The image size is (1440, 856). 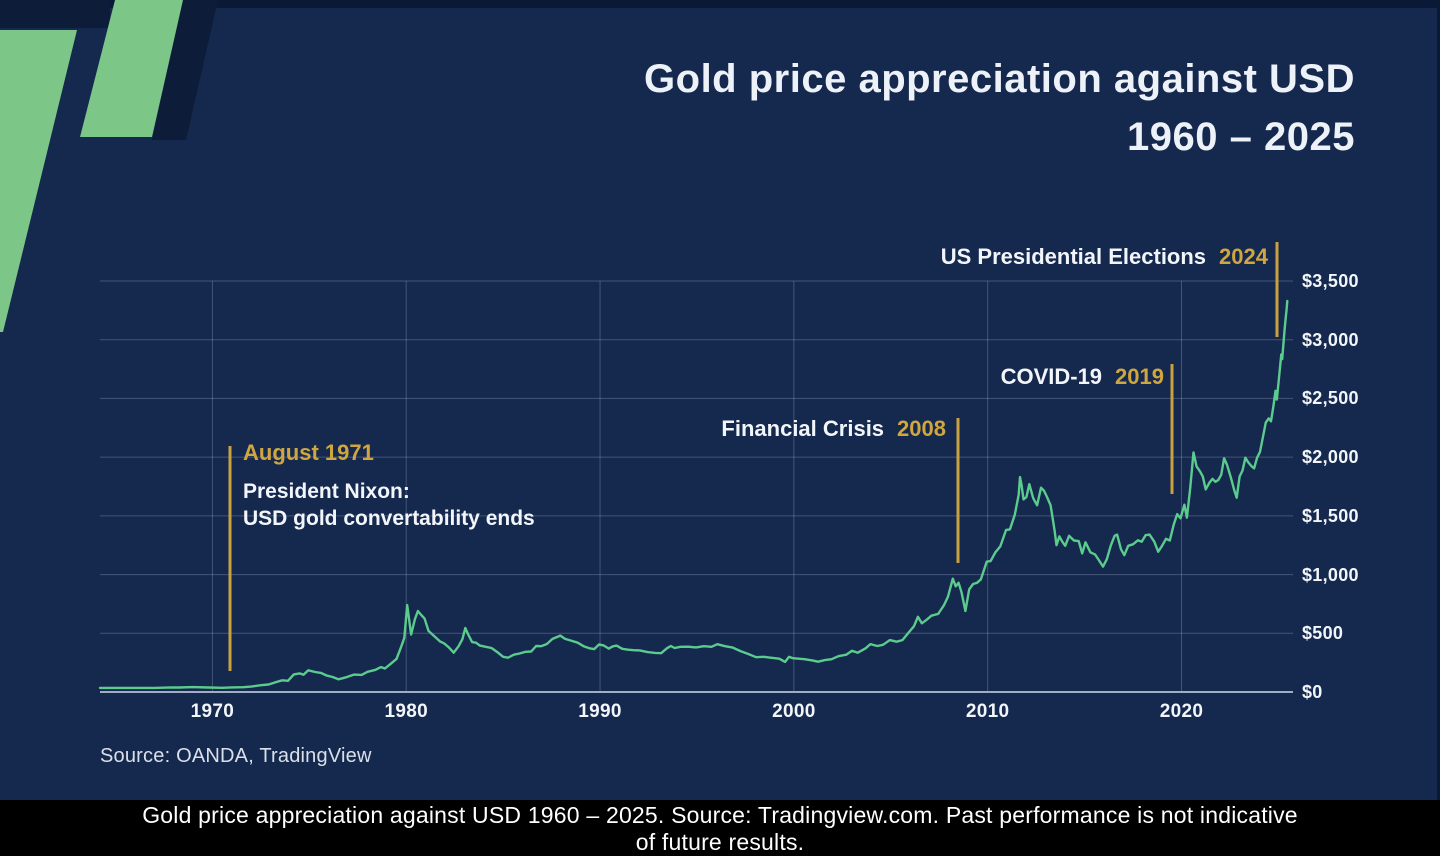 What do you see at coordinates (1438, 428) in the screenshot?
I see `right-edge-strip` at bounding box center [1438, 428].